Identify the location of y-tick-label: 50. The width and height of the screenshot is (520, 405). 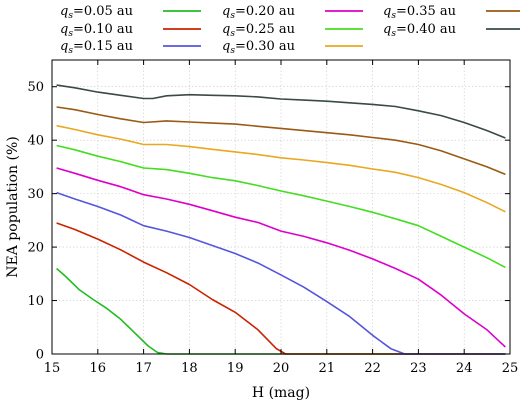
(35, 87).